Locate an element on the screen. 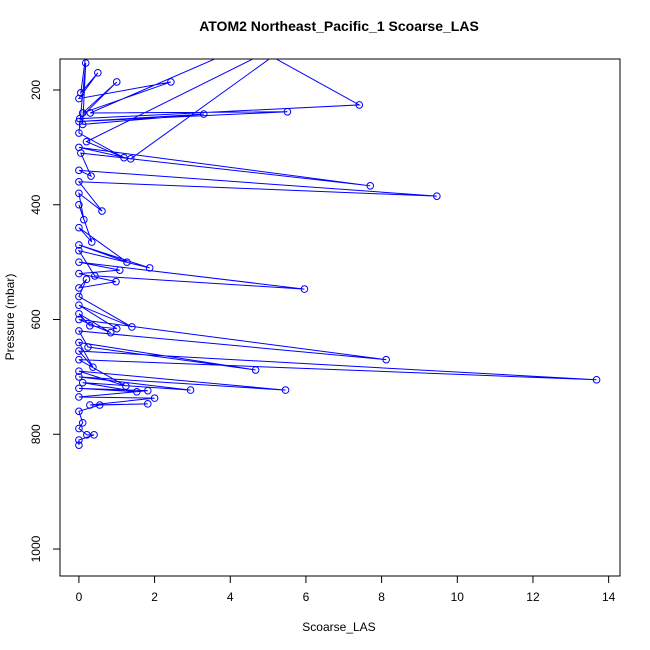 This screenshot has width=650, height=650. x-tick-label: 8 is located at coordinates (381, 597).